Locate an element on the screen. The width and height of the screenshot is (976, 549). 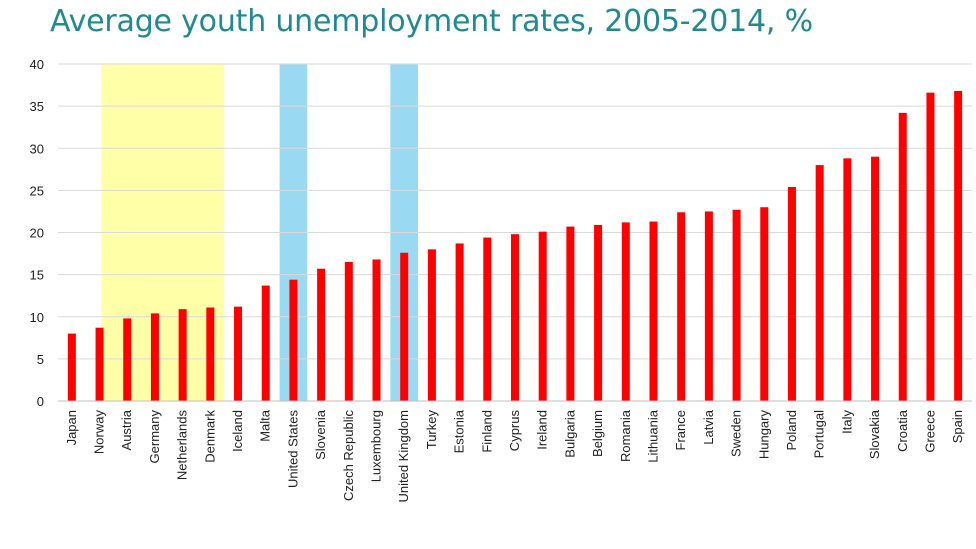
y-axis-ticks: 0 5 10 15 20 25 30 35 40 is located at coordinates (37, 233).